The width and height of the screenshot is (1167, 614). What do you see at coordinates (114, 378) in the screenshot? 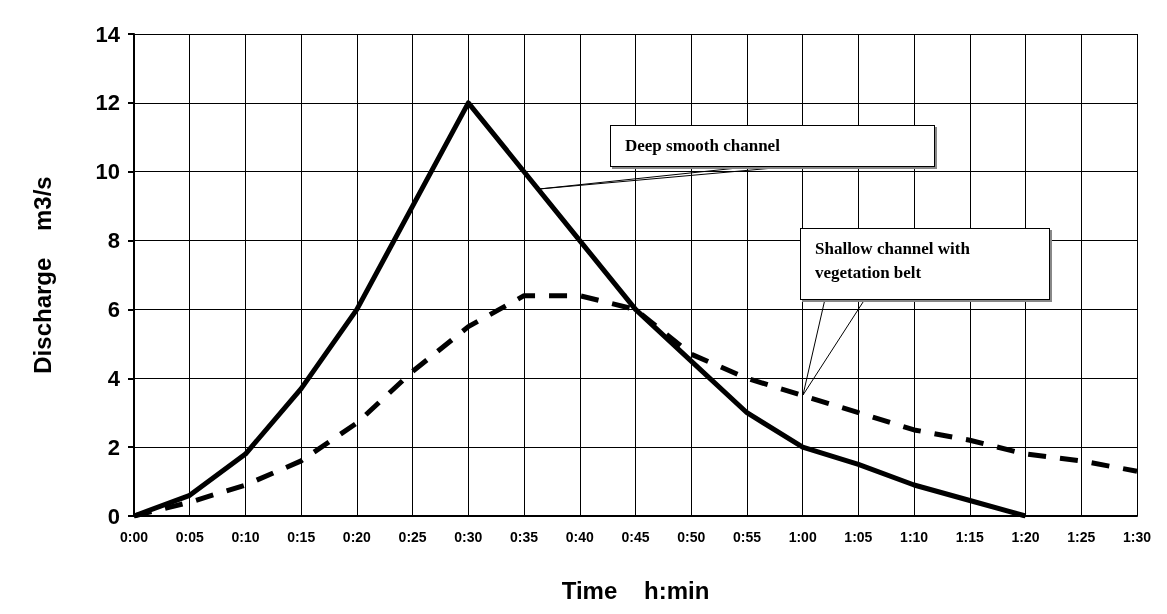
I see `y-tick-label: 4` at bounding box center [114, 378].